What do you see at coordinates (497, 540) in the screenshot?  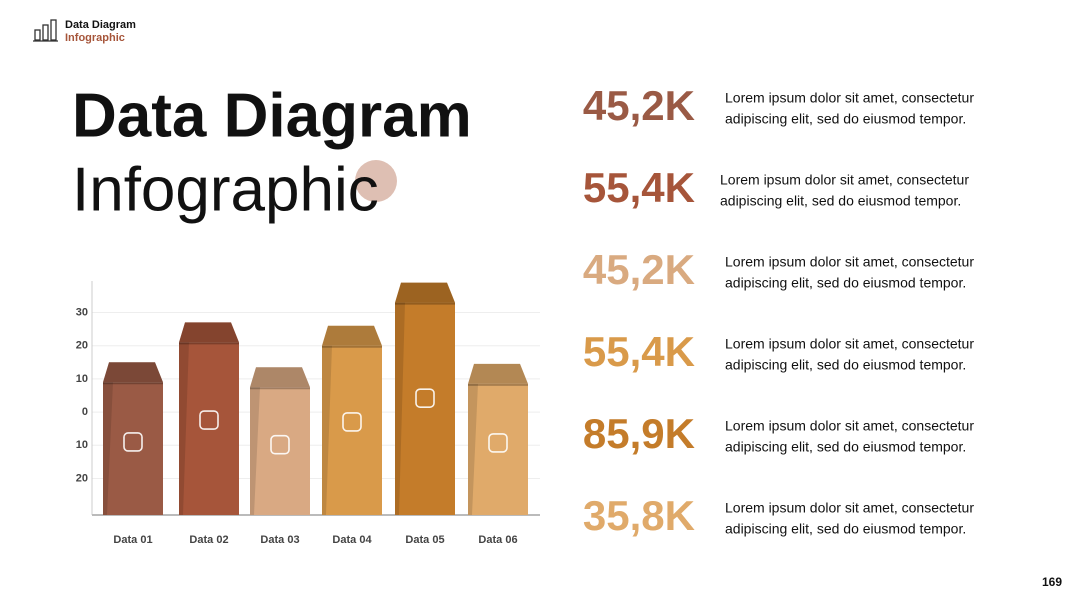 I see `x-tick-label: Data 06` at bounding box center [497, 540].